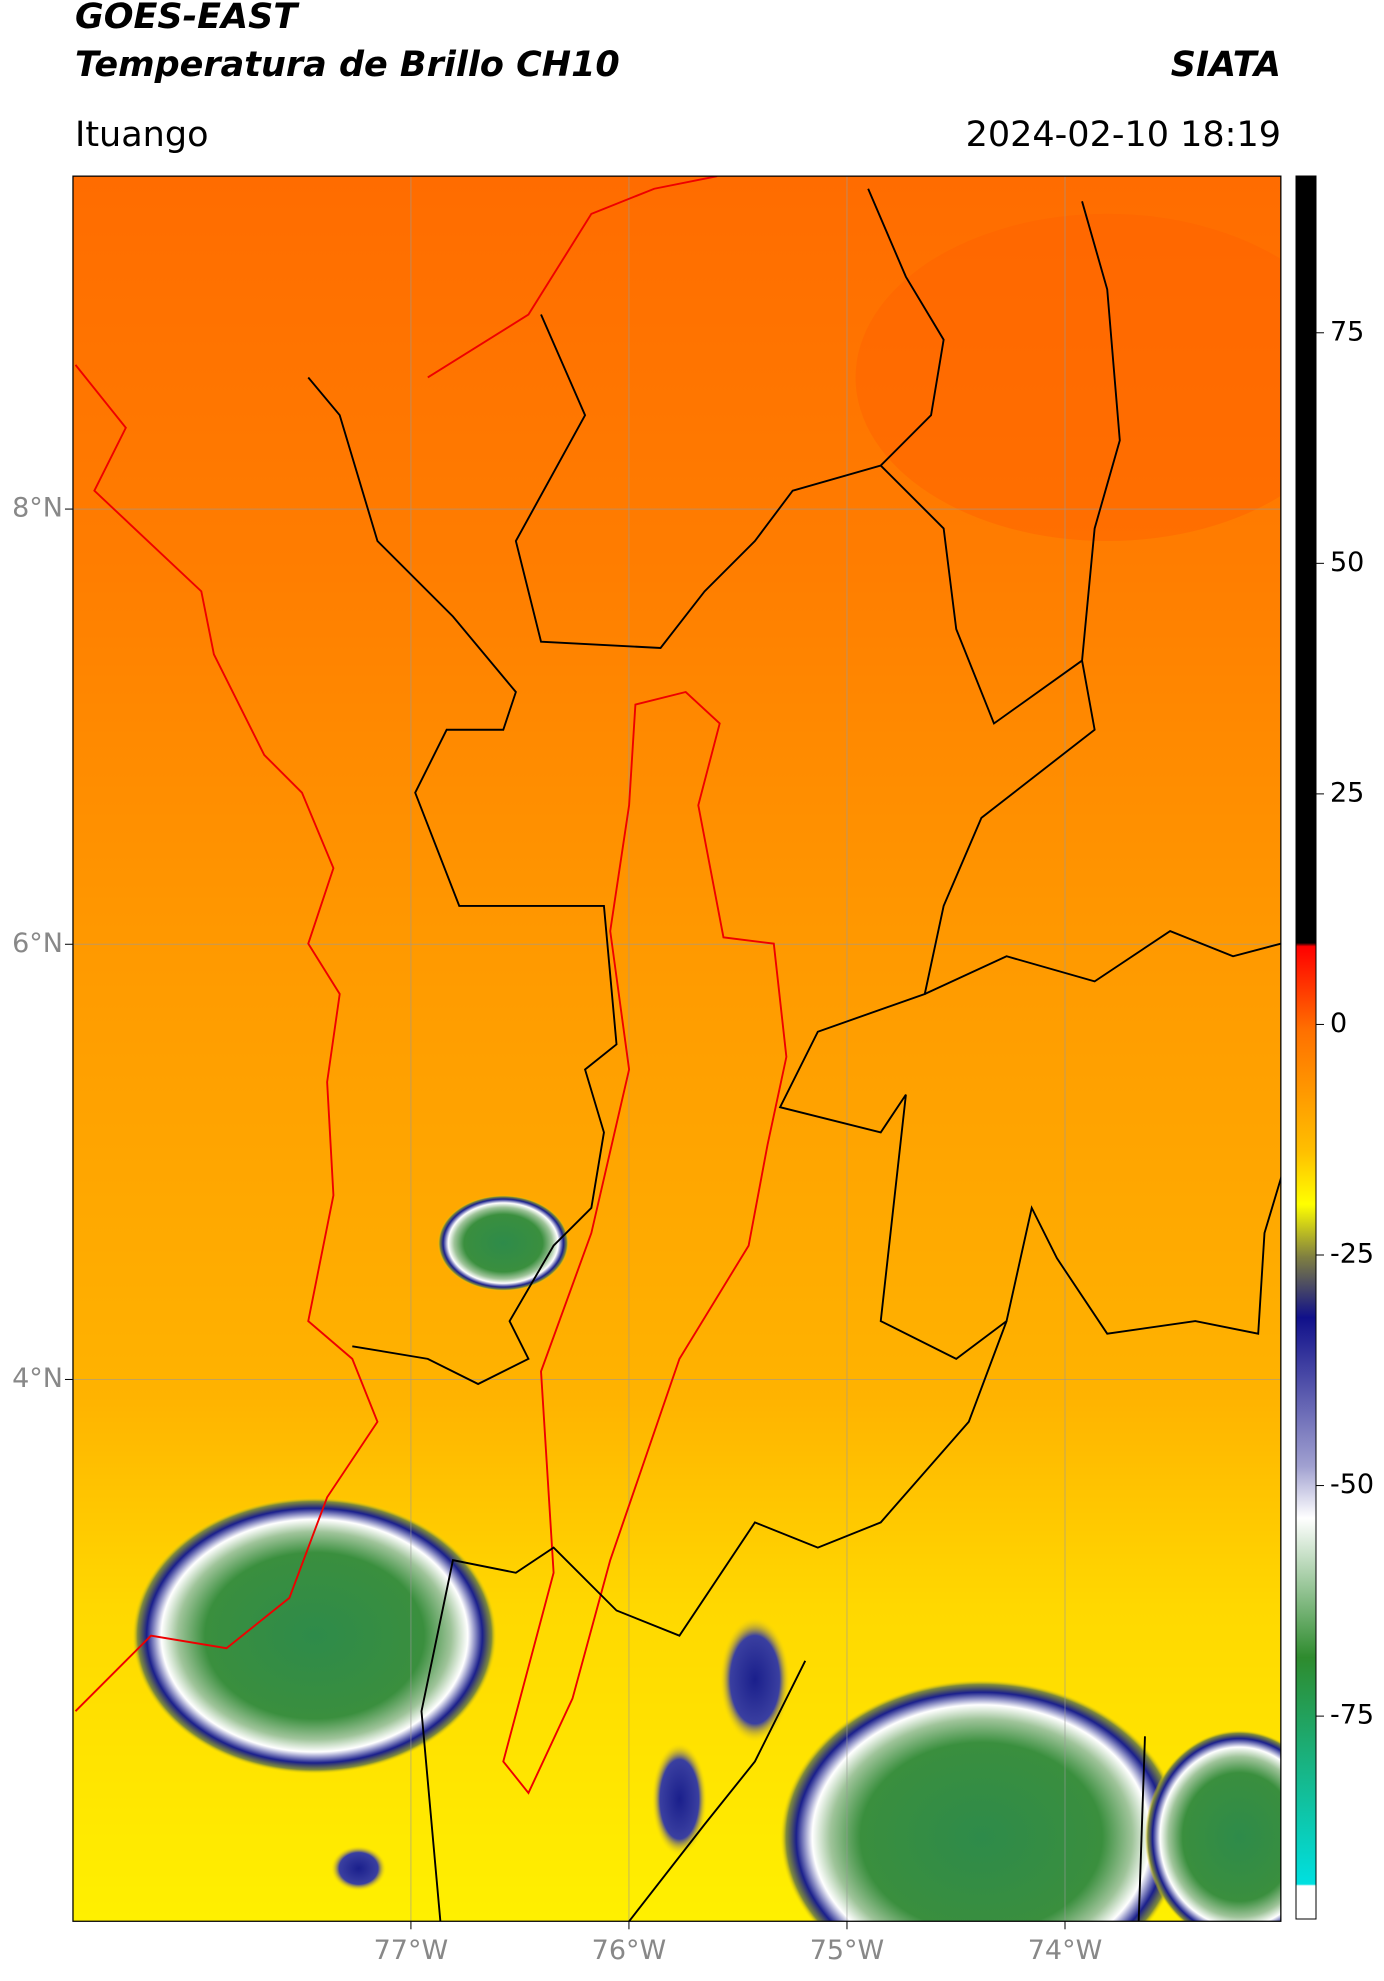 The width and height of the screenshot is (1384, 1981). What do you see at coordinates (645, 1242) in the screenshot?
I see `region-border` at bounding box center [645, 1242].